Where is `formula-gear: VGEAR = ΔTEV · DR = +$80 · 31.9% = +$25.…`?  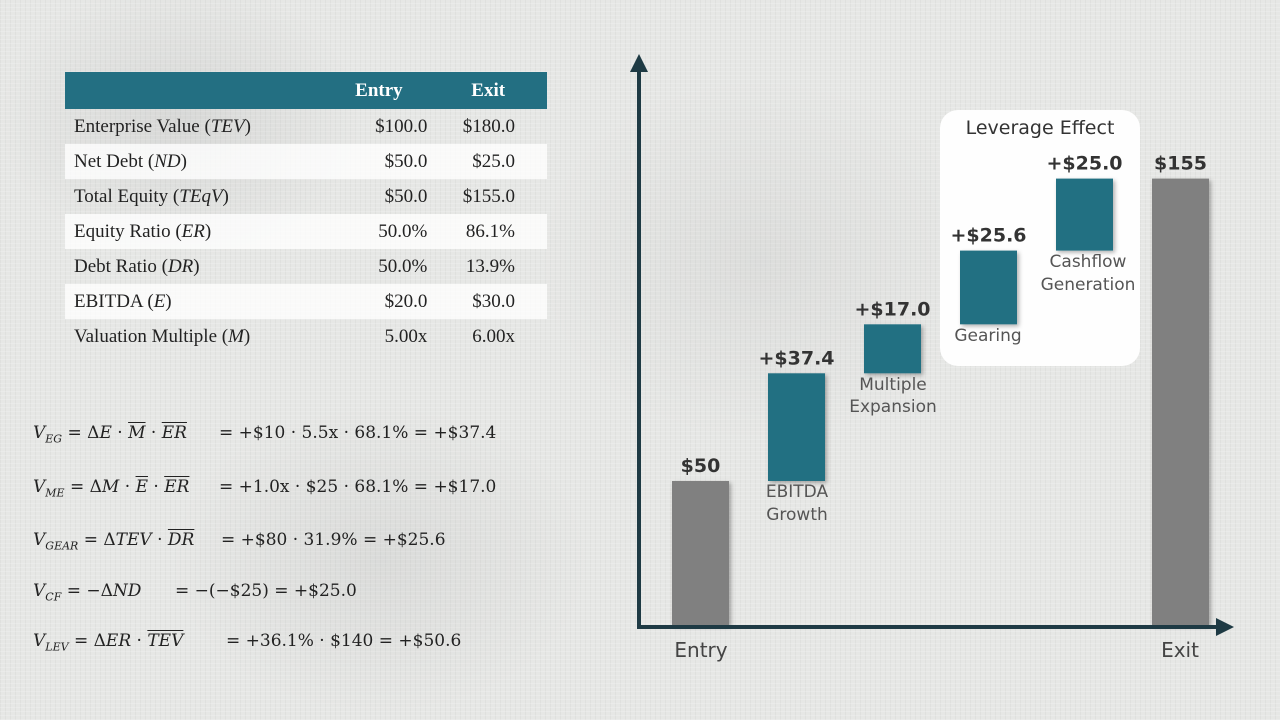 formula-gear: VGEAR = ΔTEV · DR = +$80 · 31.9% = +$25.… is located at coordinates (239, 541).